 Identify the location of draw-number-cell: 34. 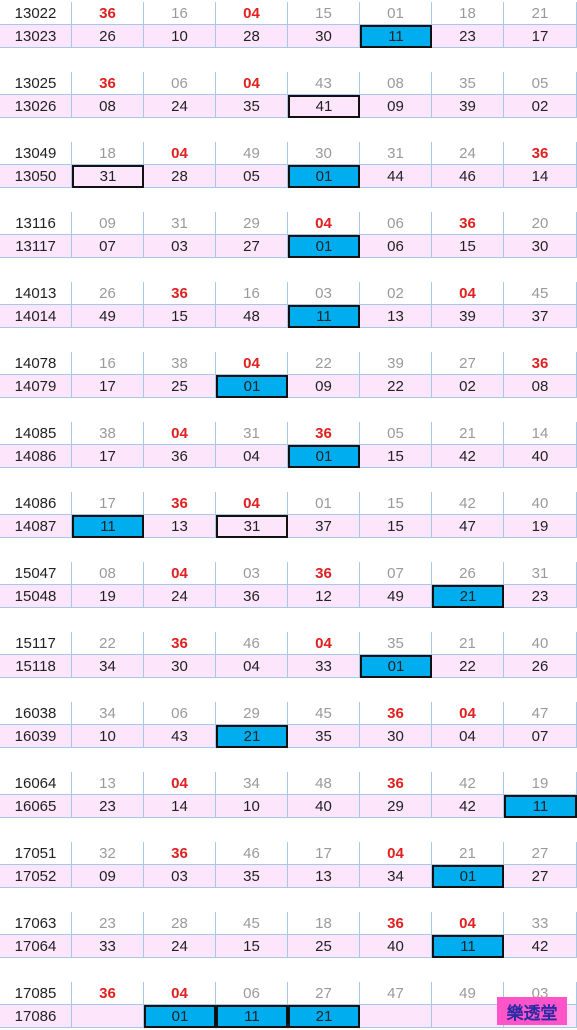
(108, 713).